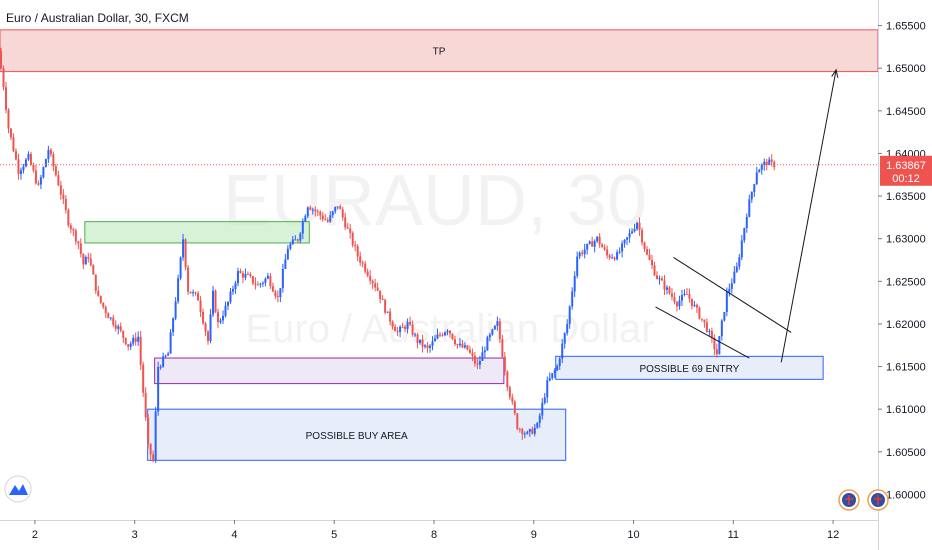  What do you see at coordinates (905, 275) in the screenshot?
I see `price-axis-panel` at bounding box center [905, 275].